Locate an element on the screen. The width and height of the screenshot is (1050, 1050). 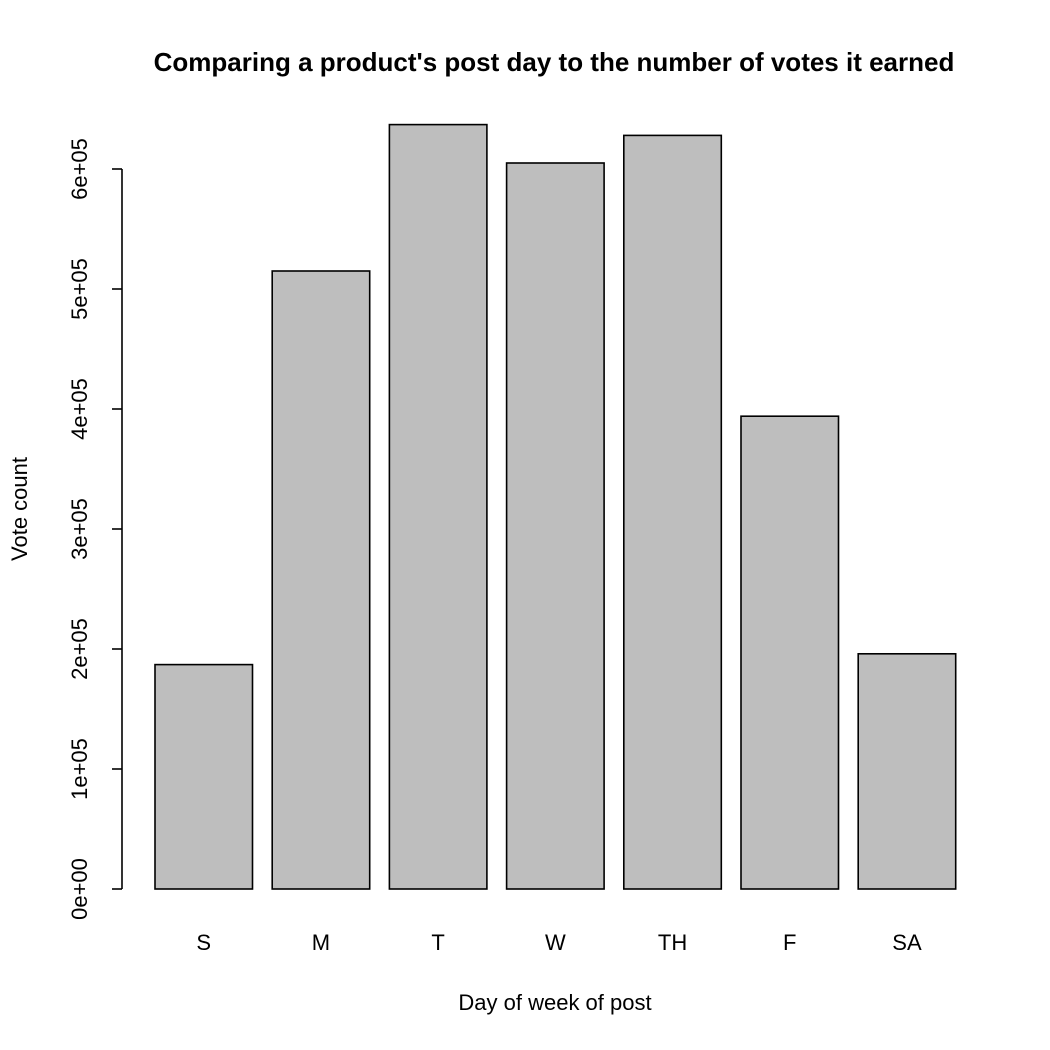
bar-t is located at coordinates (438, 506).